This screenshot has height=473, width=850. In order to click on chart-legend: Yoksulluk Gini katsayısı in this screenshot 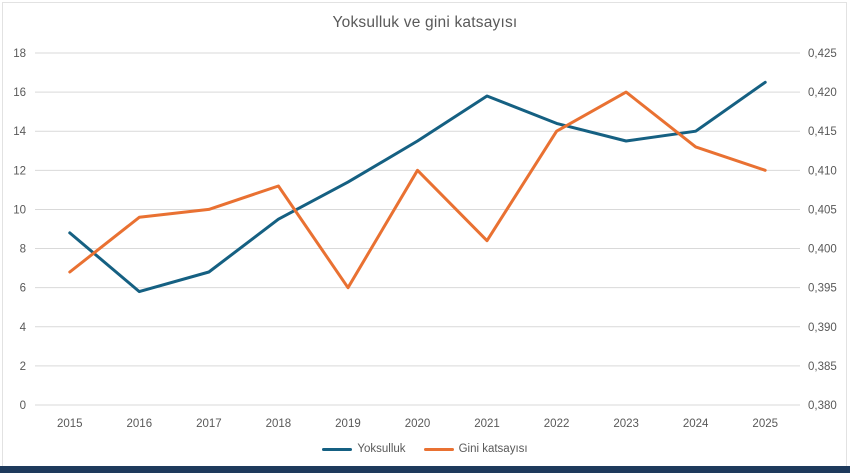, I will do `click(425, 449)`.